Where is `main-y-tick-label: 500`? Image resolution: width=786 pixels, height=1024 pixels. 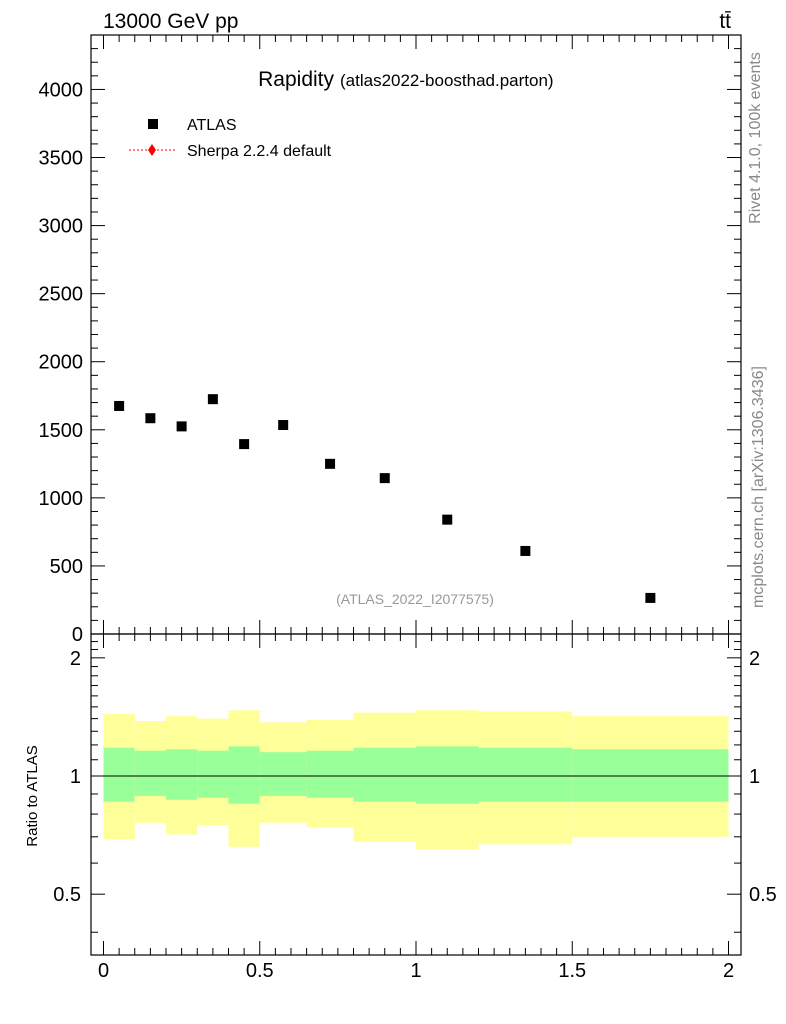
main-y-tick-label: 500 is located at coordinates (66, 567).